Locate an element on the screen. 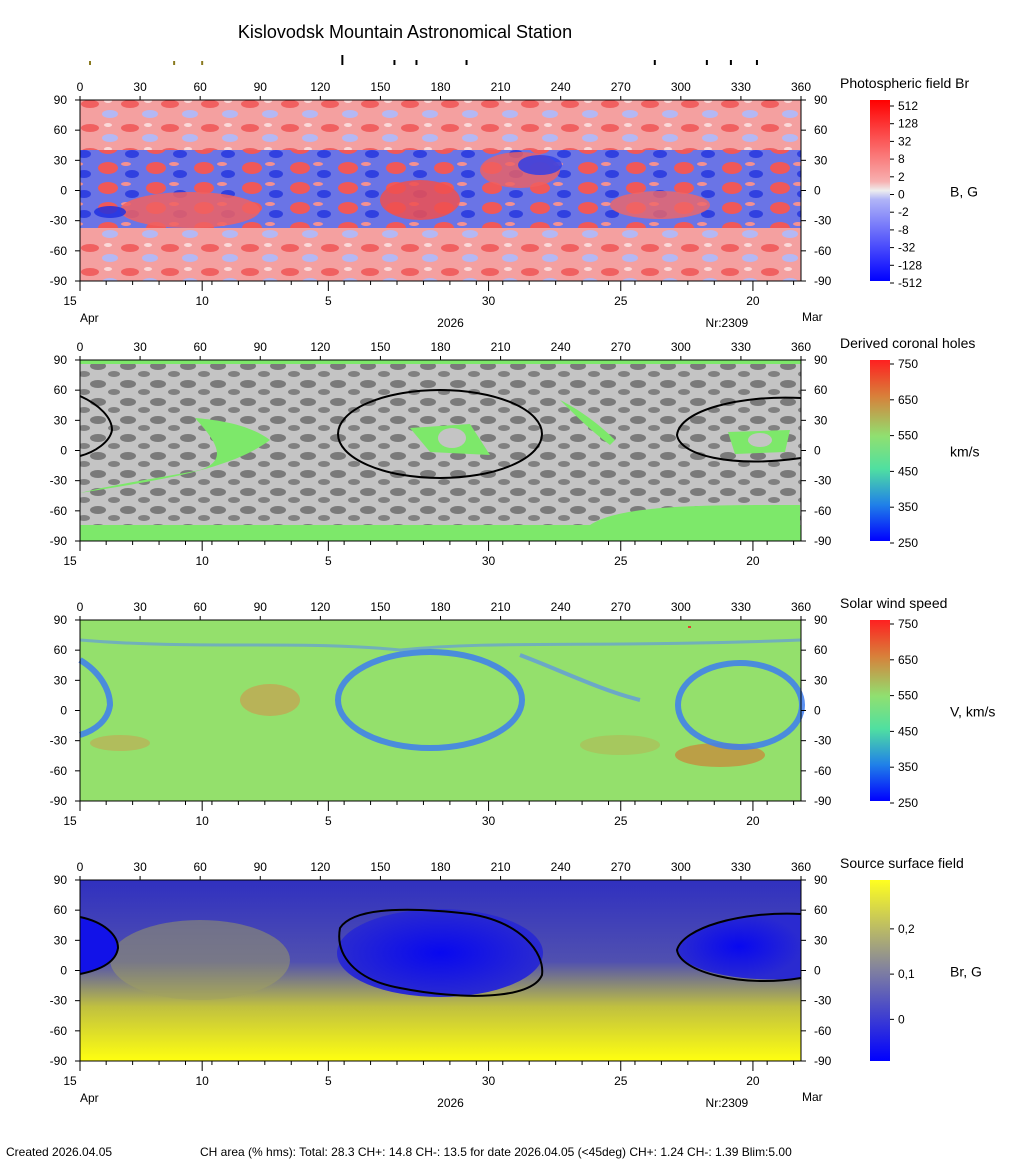  colorbar-tick-label: 8 is located at coordinates (901, 159).